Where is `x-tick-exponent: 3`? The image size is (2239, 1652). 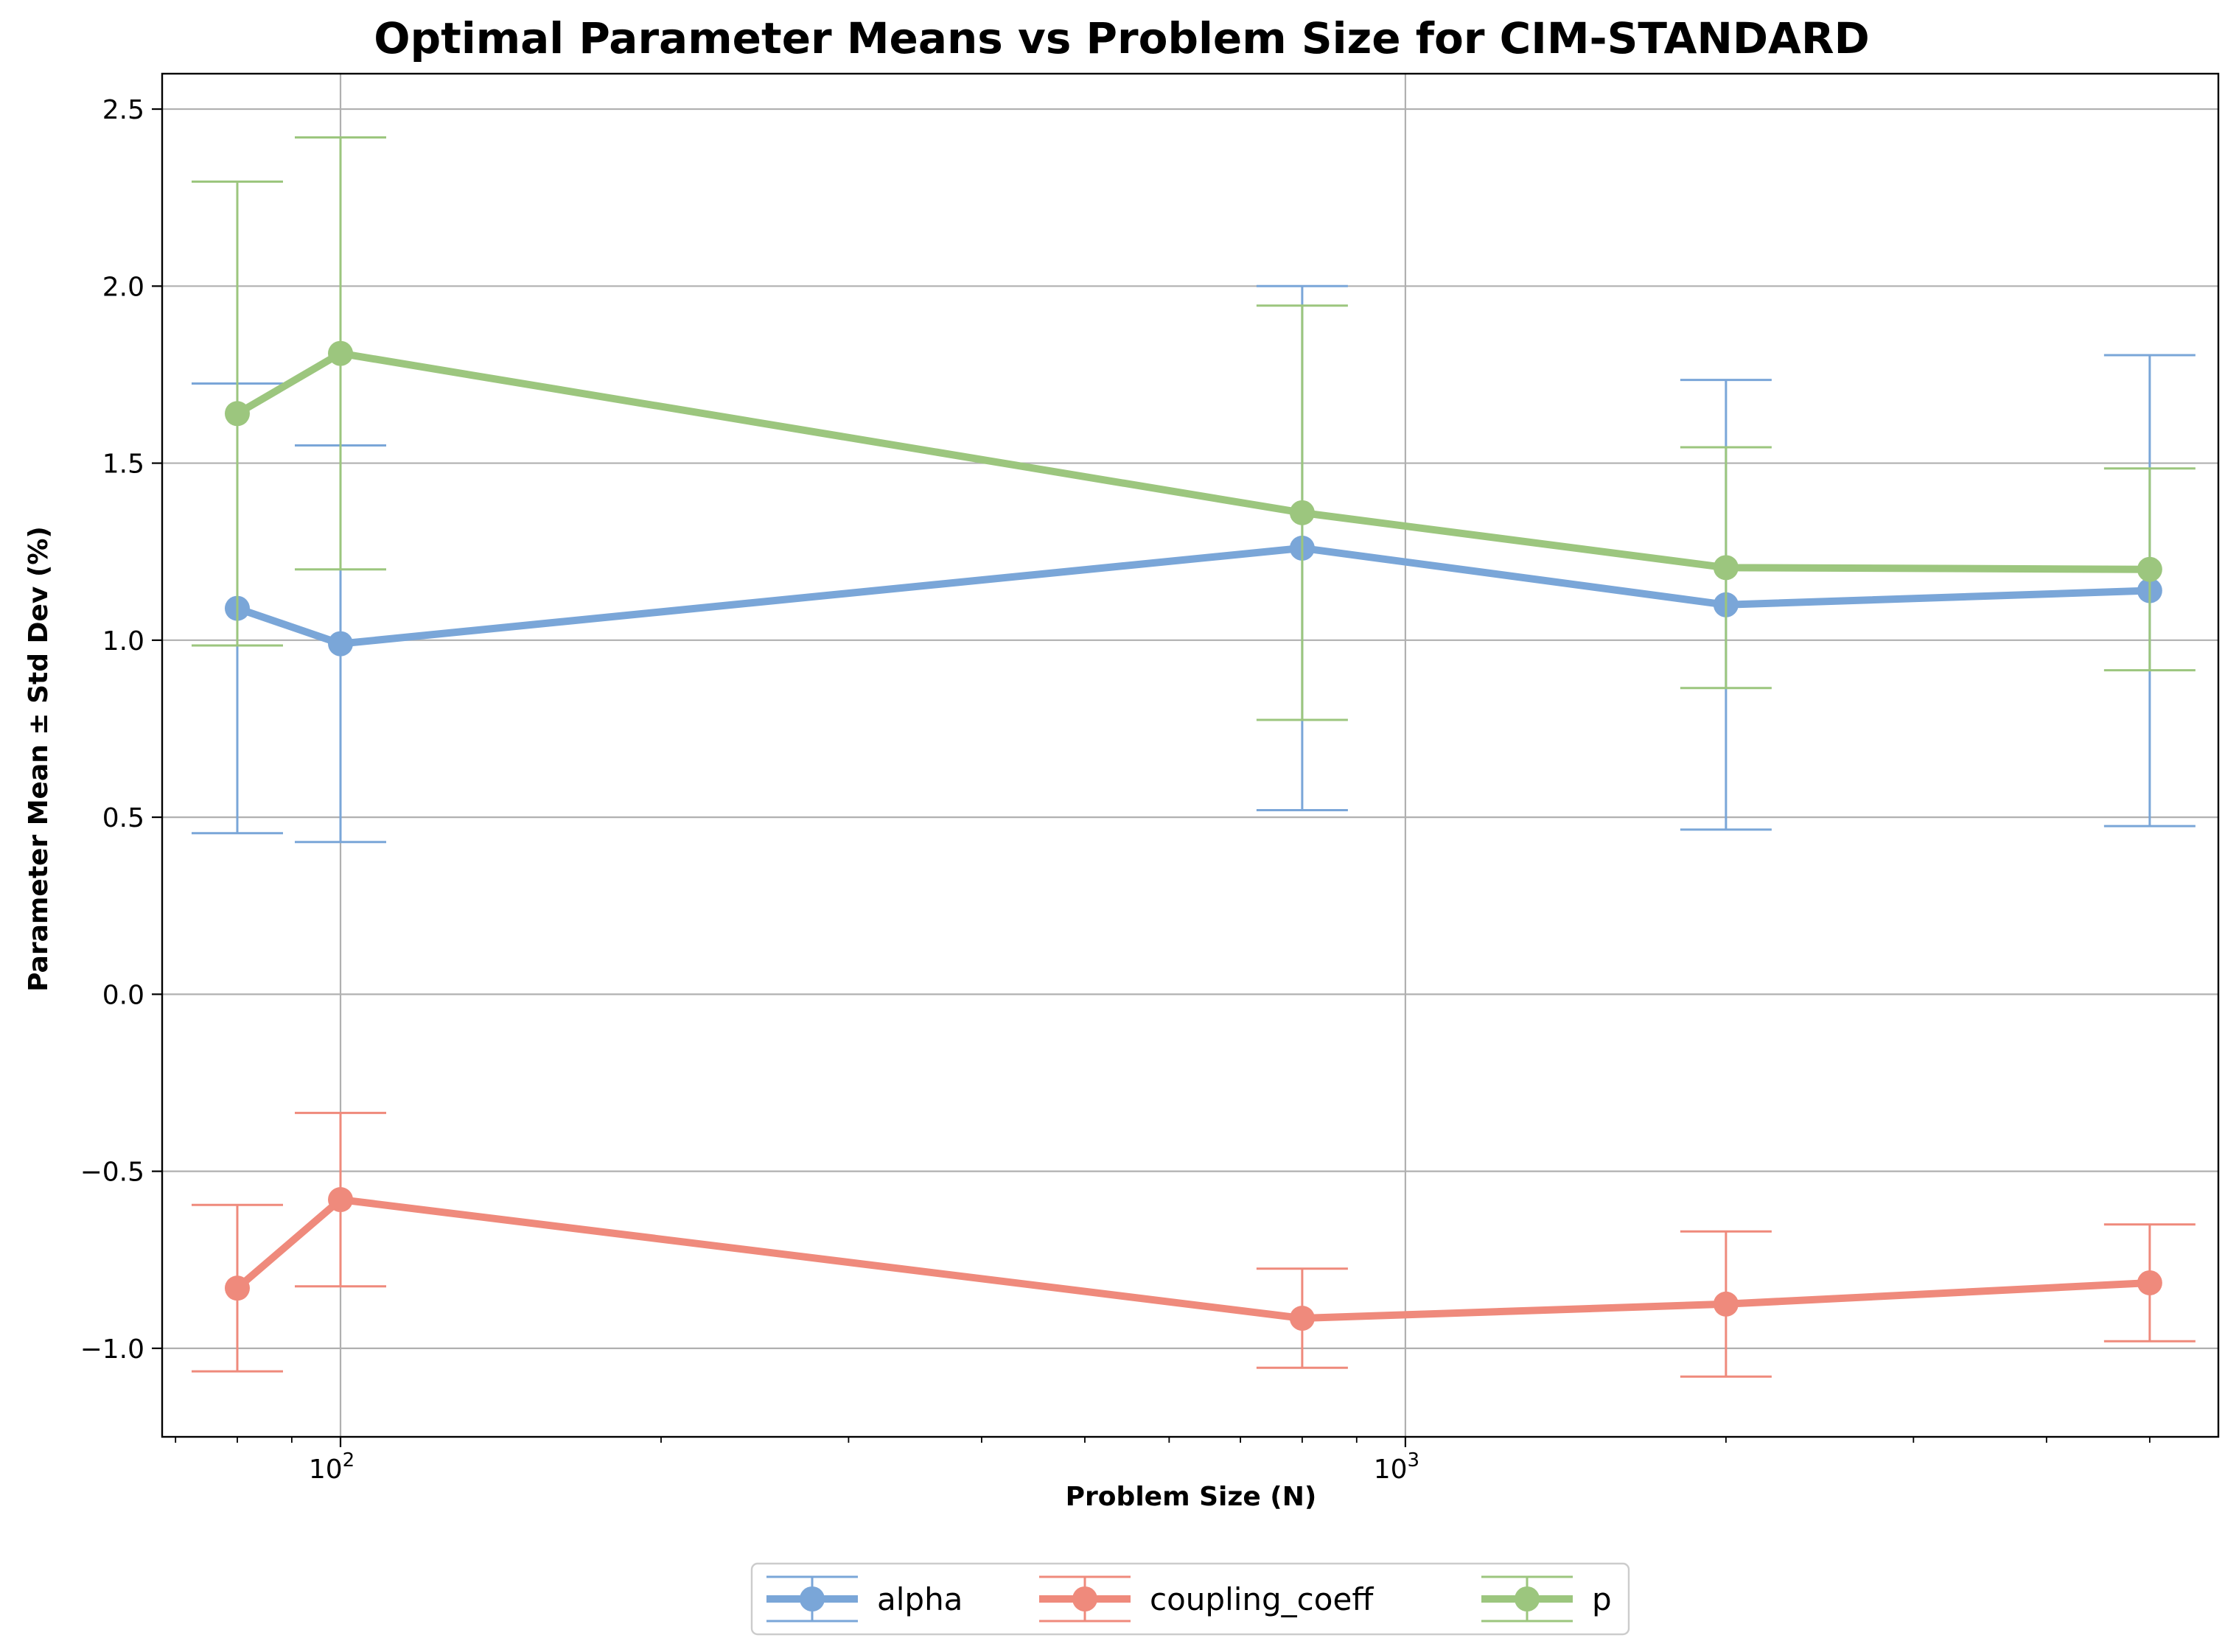 x-tick-exponent: 3 is located at coordinates (1414, 1460).